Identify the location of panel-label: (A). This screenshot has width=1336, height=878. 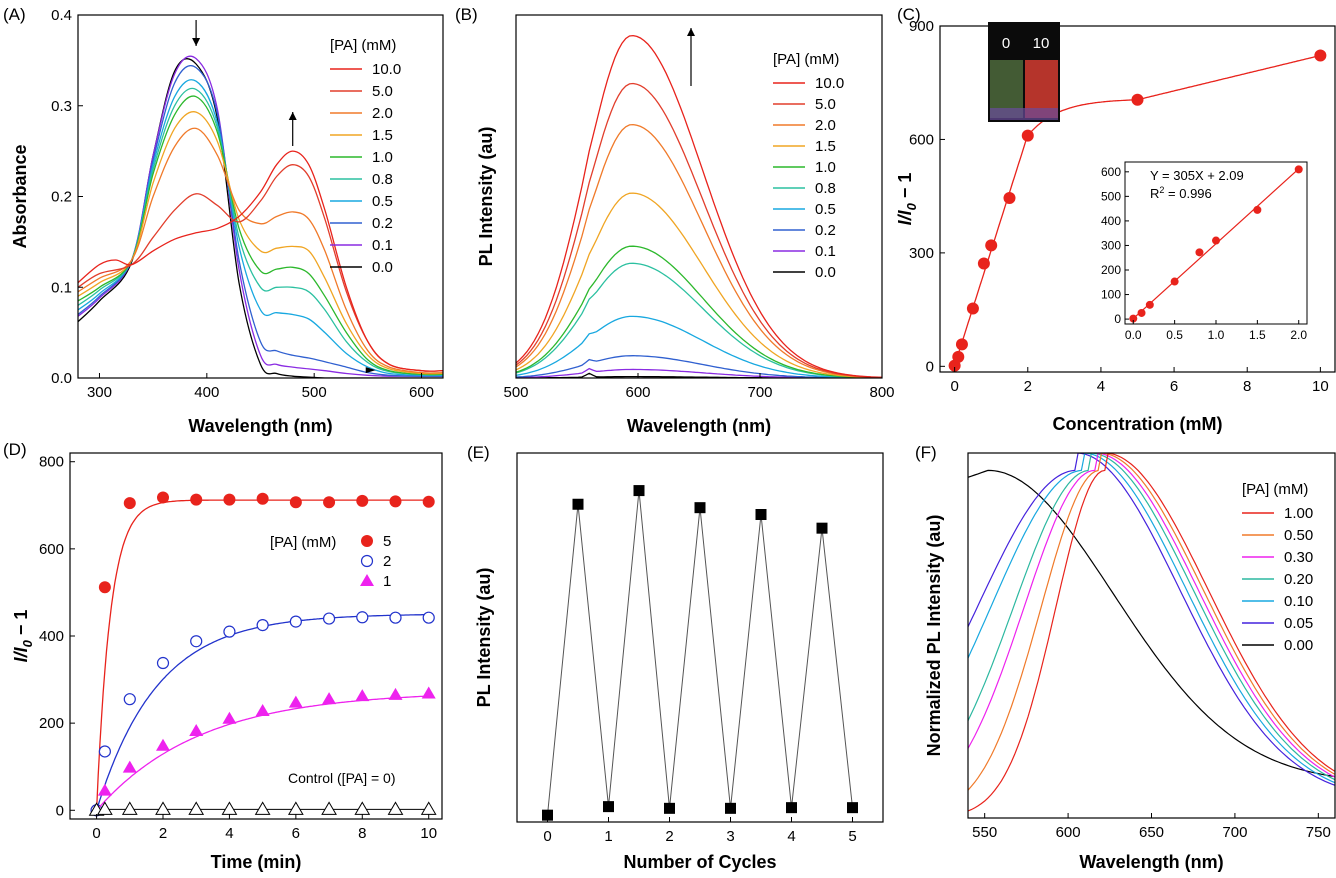
(14, 14).